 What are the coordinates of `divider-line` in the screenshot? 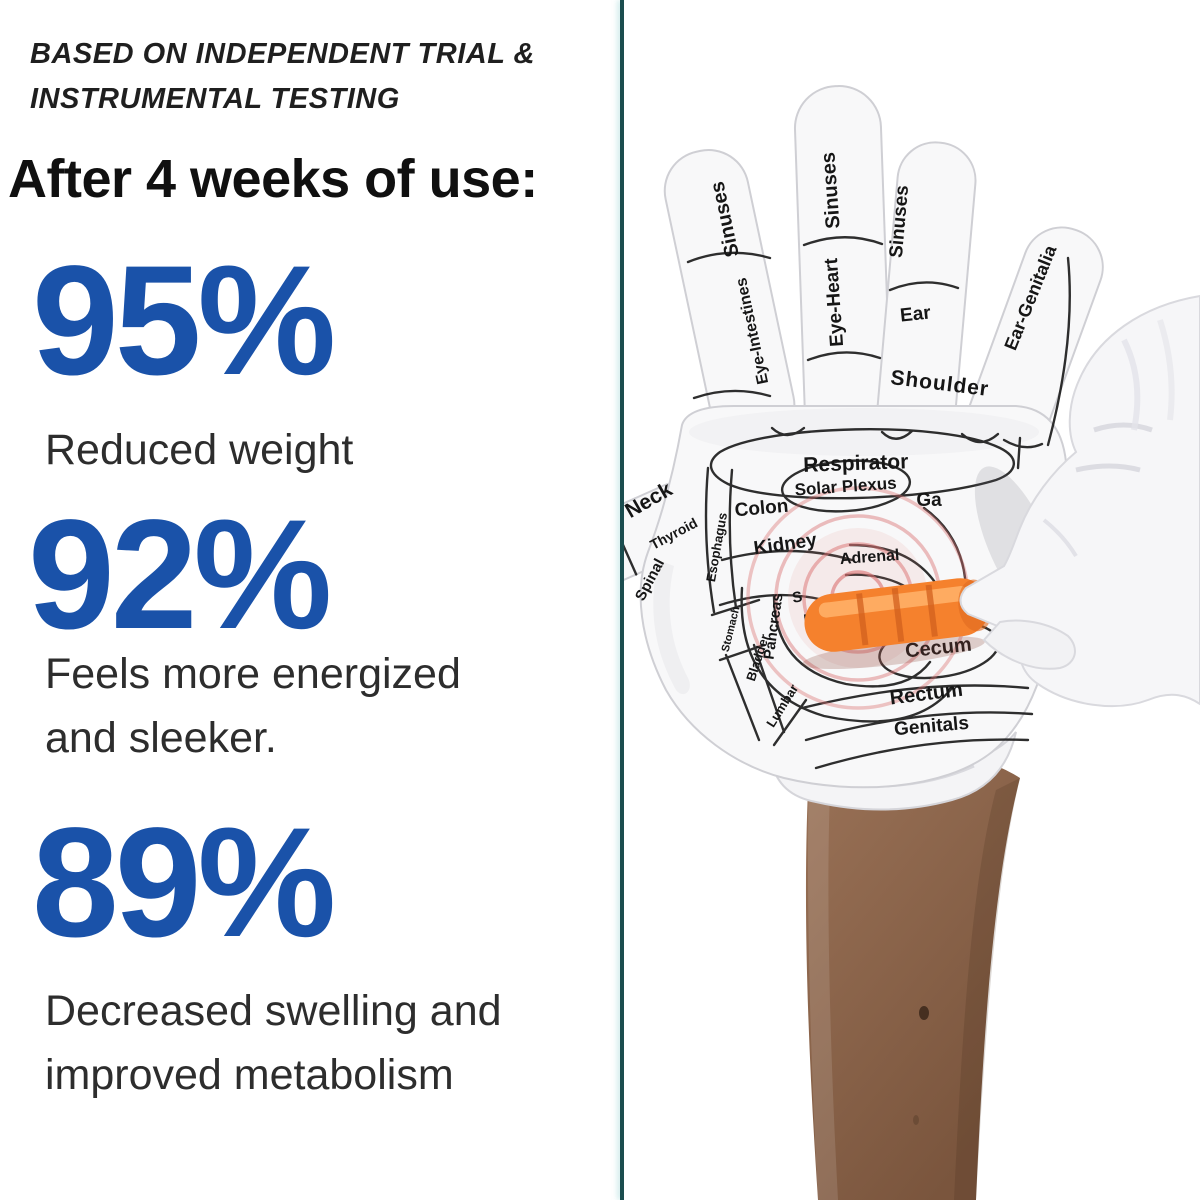 It's located at (622, 600).